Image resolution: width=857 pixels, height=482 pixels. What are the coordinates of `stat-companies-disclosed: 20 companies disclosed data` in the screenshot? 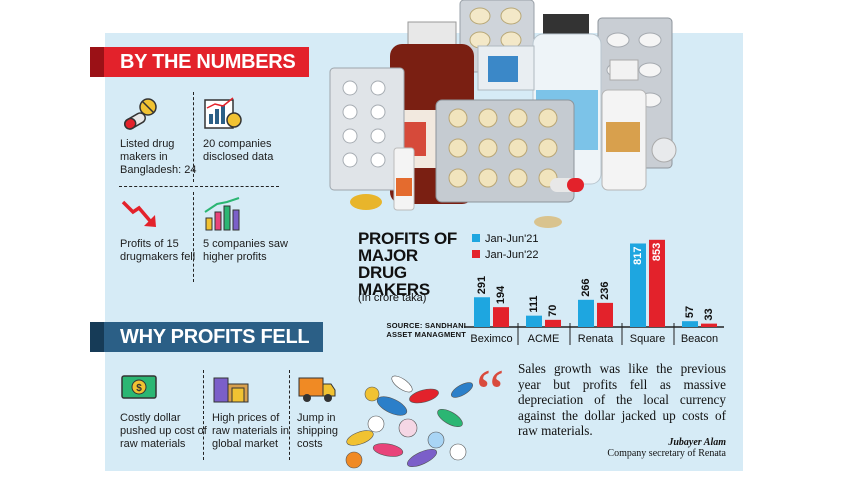 It's located at (247, 130).